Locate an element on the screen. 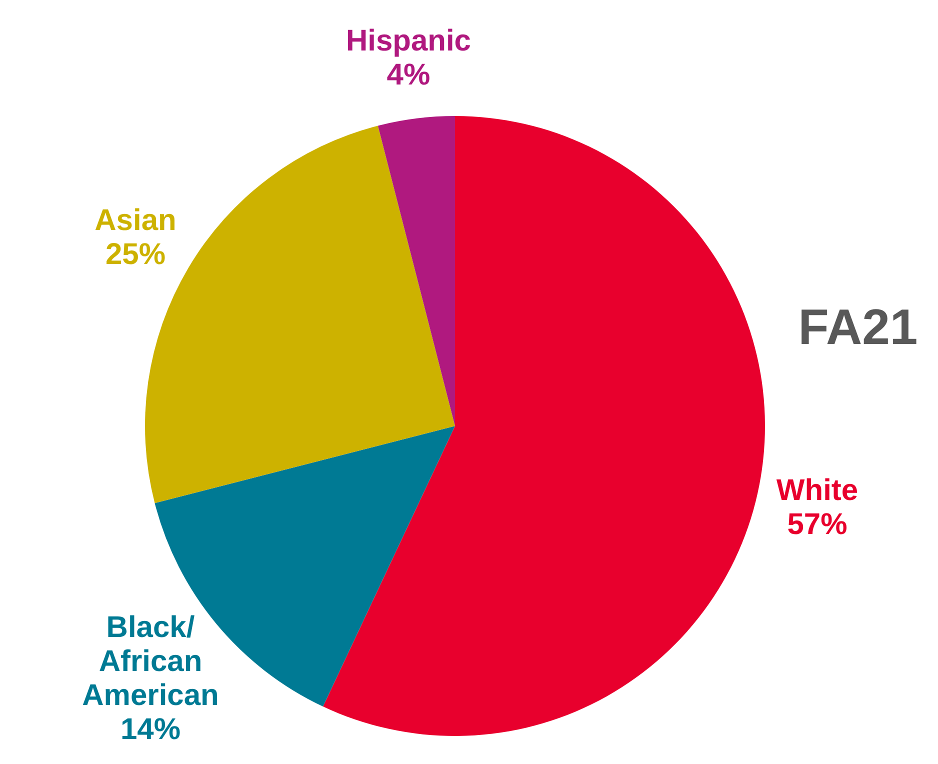 The height and width of the screenshot is (764, 938). slice-label: Asian is located at coordinates (135, 221).